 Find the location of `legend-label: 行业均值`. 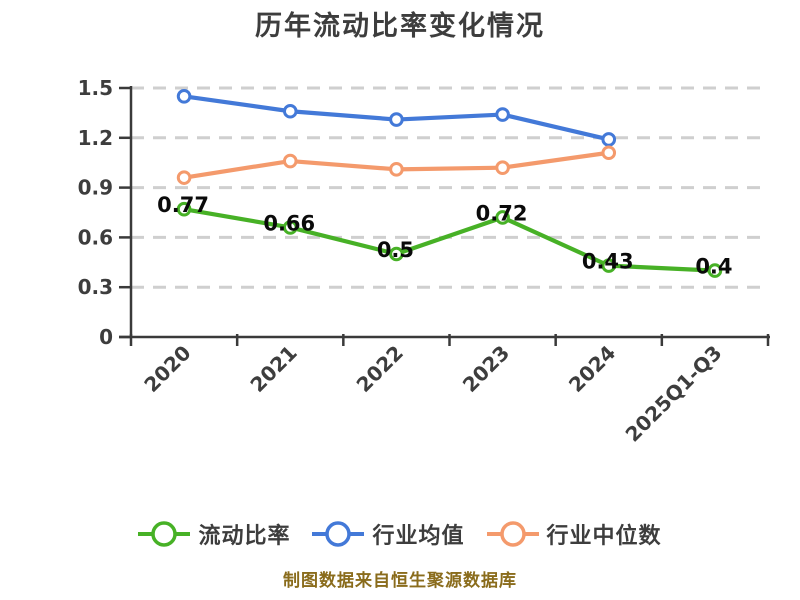

legend-label: 行业均值 is located at coordinates (418, 536).